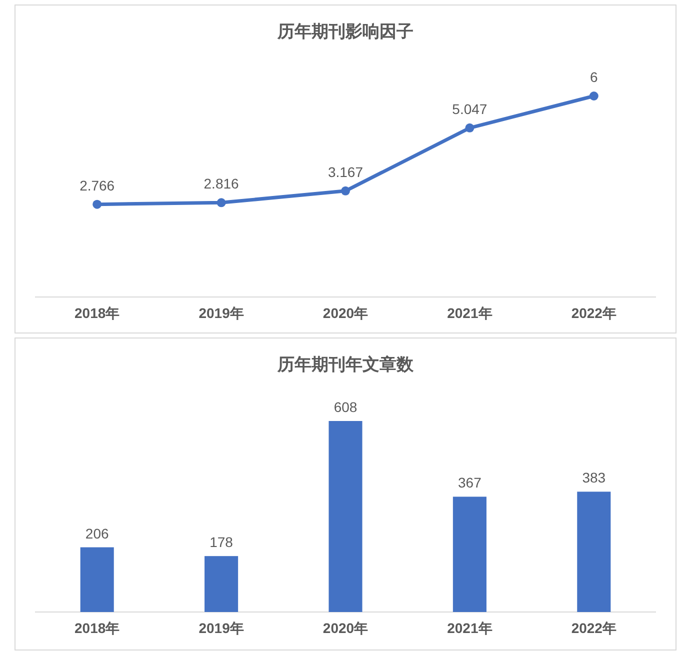 This screenshot has width=697, height=657. I want to click on data-label: 608, so click(346, 407).